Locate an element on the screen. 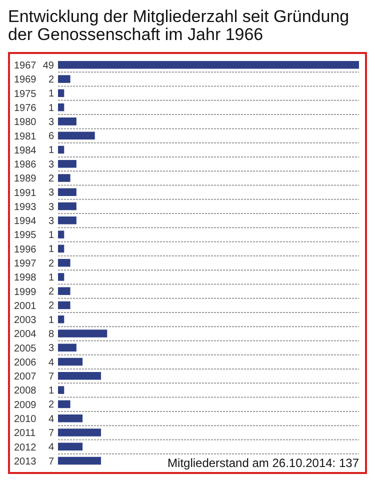 This screenshot has width=375, height=480. y-tick-label: 1980 is located at coordinates (25, 122).